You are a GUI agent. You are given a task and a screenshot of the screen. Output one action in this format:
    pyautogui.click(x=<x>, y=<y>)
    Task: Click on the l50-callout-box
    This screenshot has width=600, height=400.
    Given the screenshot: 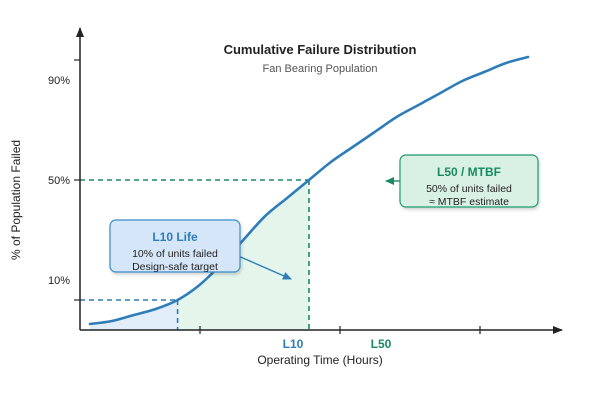 What is the action you would take?
    pyautogui.click(x=469, y=181)
    